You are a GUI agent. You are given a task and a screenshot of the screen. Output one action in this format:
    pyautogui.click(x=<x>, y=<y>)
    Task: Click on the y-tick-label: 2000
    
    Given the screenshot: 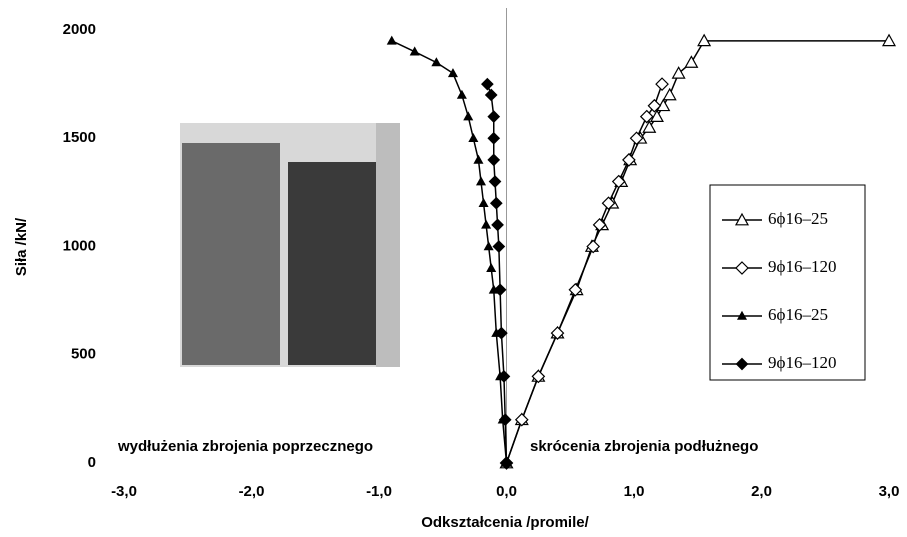 What is the action you would take?
    pyautogui.click(x=79, y=29)
    